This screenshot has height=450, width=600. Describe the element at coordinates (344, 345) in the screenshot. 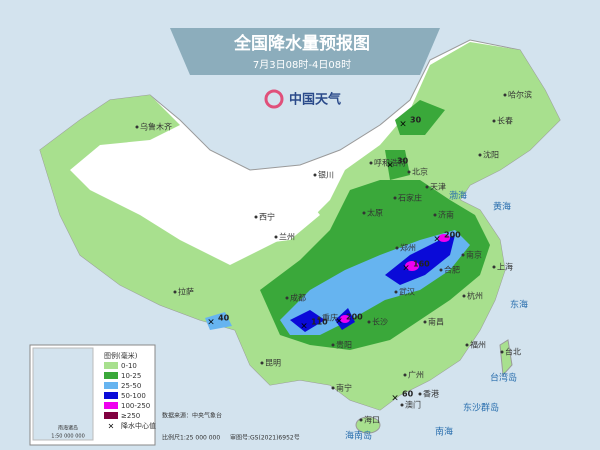

I see `city-label: 贵阳` at that location.